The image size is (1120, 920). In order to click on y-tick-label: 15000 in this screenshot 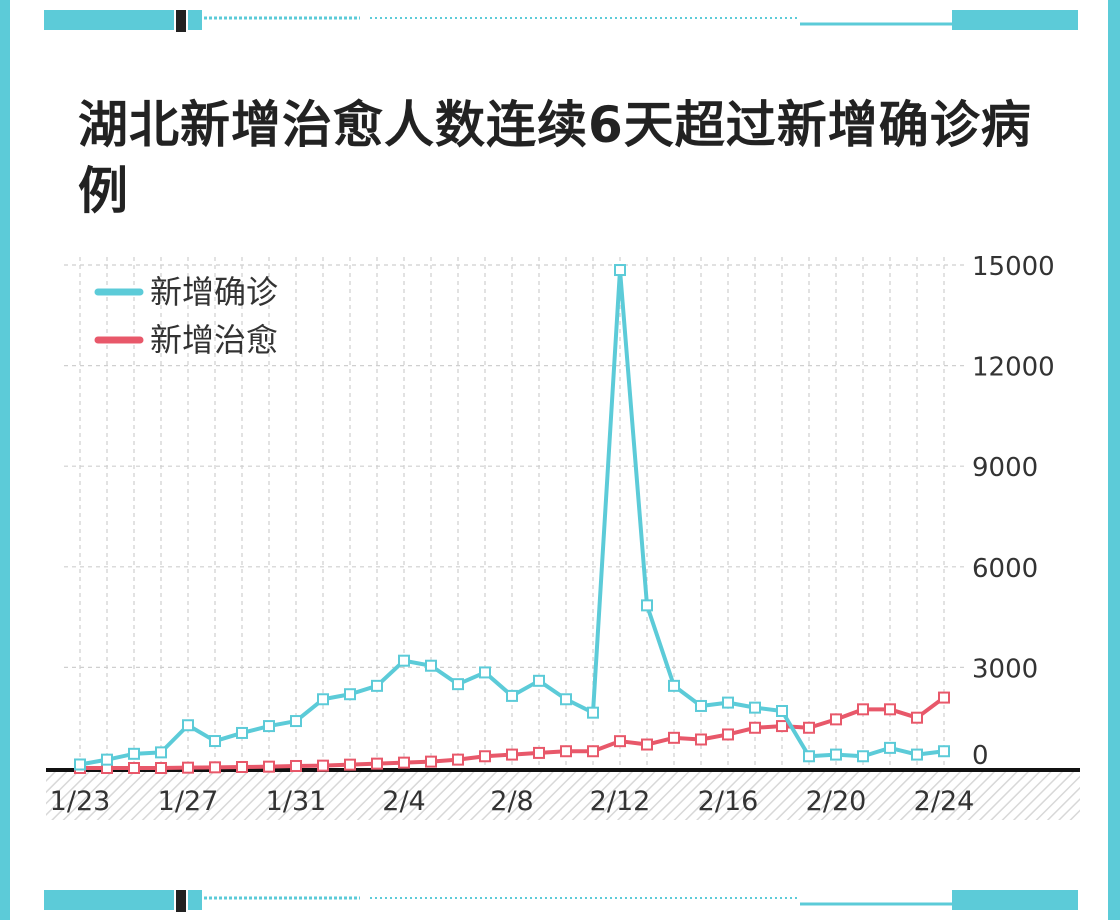, I will do `click(1013, 267)`.